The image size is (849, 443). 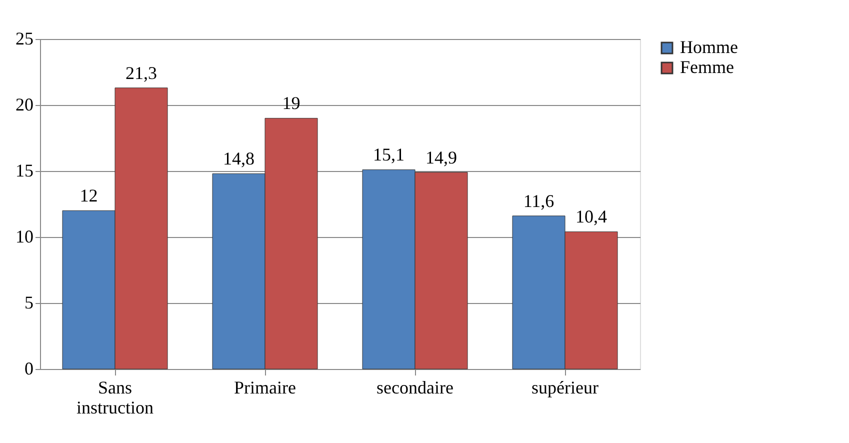 I want to click on data-label: 11,6, so click(x=538, y=200).